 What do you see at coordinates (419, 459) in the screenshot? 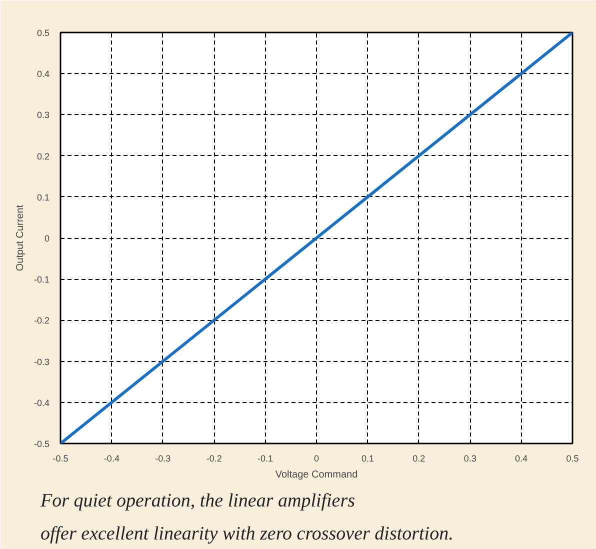
I see `x-tick-label: 0.2` at bounding box center [419, 459].